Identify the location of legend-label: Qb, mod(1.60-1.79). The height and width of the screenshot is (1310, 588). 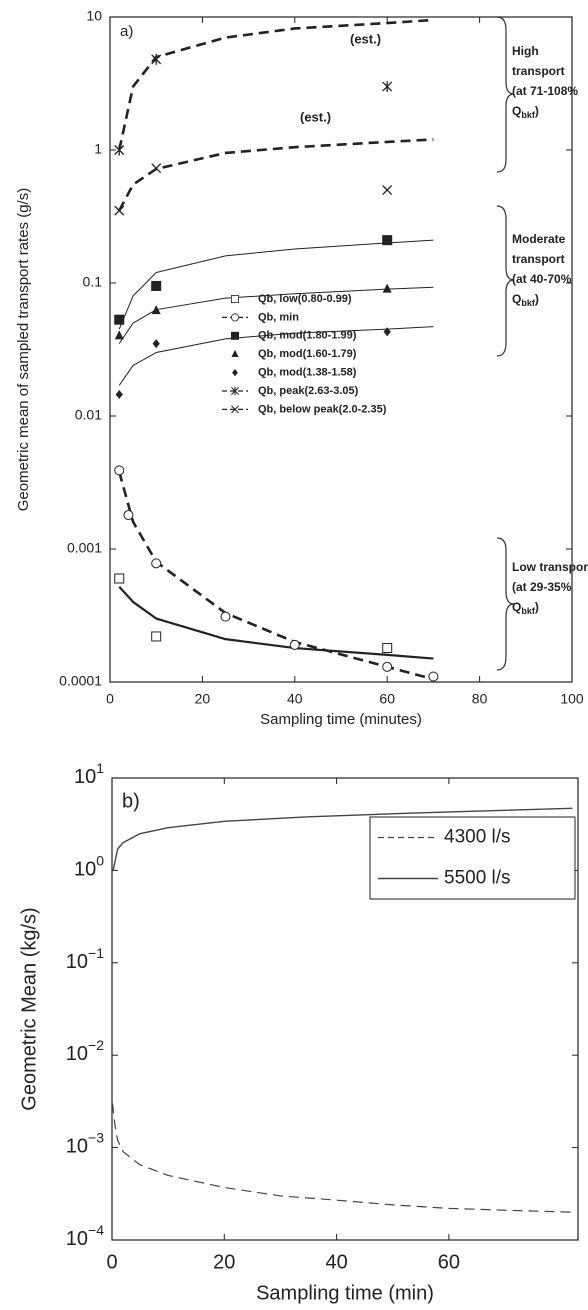
(307, 354).